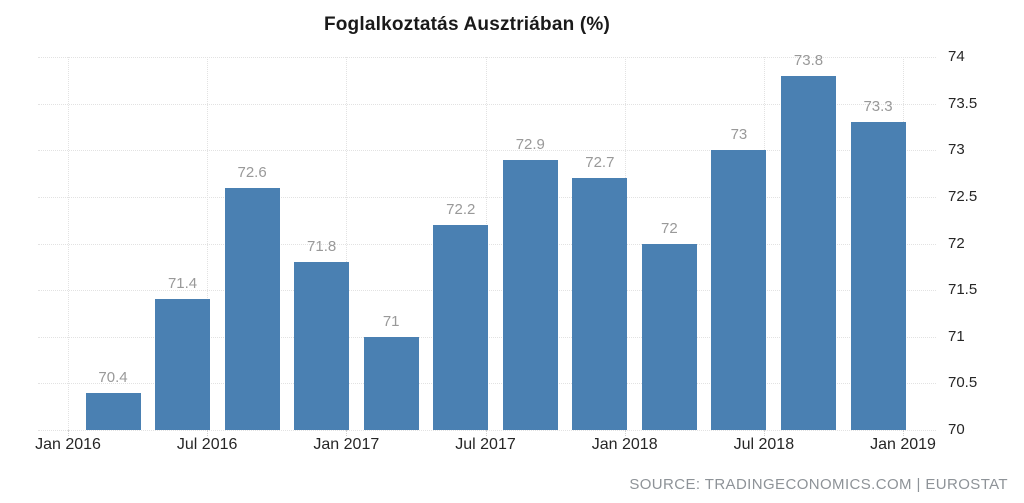 Image resolution: width=1024 pixels, height=503 pixels. I want to click on bar-value-label: 72, so click(669, 228).